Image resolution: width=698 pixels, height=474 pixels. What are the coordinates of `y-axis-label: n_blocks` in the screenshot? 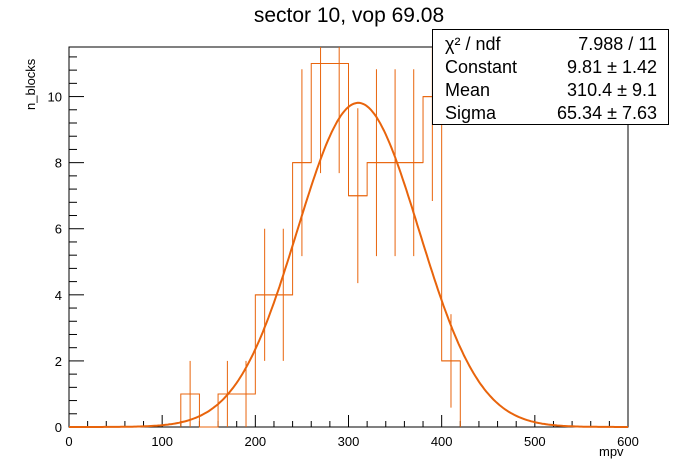 It's located at (30, 84).